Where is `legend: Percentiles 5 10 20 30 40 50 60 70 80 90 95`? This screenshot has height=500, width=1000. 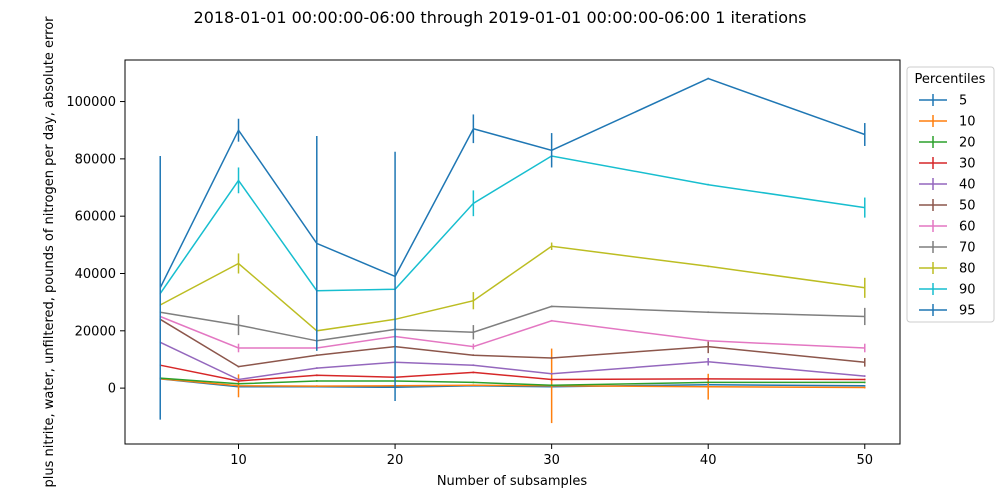 legend: Percentiles 5 10 20 30 40 50 60 70 80 90 95 is located at coordinates (950, 194).